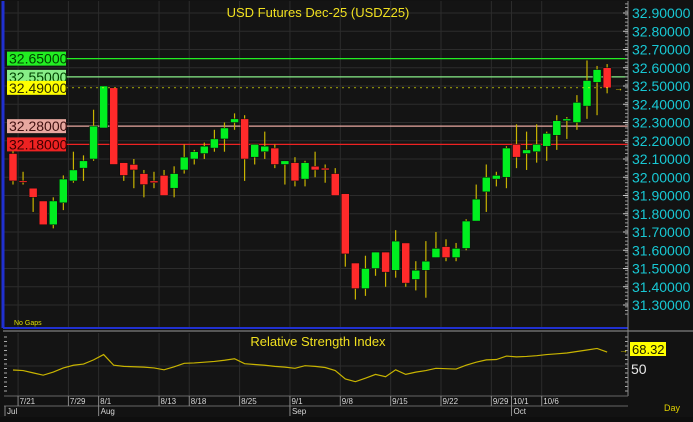 The height and width of the screenshot is (422, 693). Describe the element at coordinates (38, 88) in the screenshot. I see `last-price-label: 32.49000` at that location.